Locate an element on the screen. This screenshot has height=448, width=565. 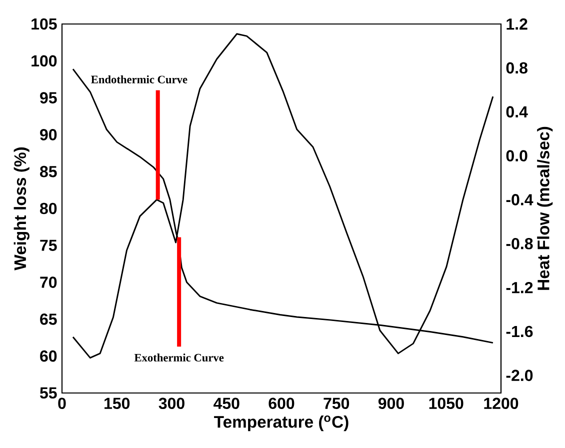
y2-tick-label: -0.4 is located at coordinates (520, 200).